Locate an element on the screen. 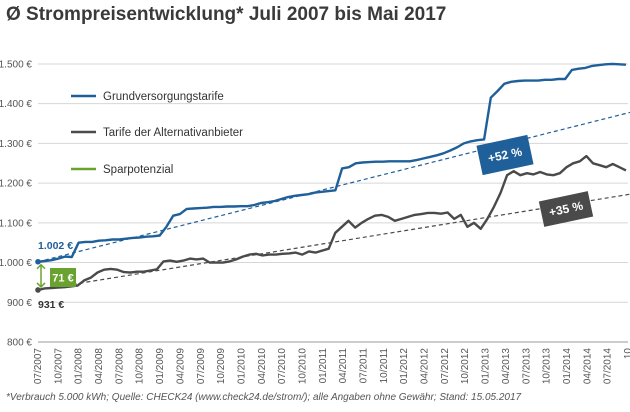  x-tick-label: 01/2012 is located at coordinates (404, 366).